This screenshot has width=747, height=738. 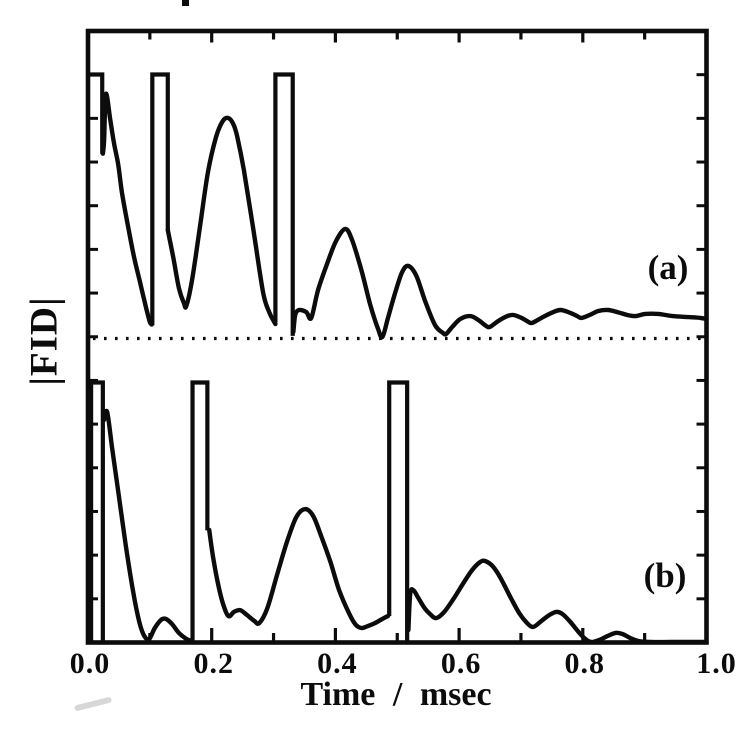 I want to click on ink-speck-artifact, so click(x=185, y=3).